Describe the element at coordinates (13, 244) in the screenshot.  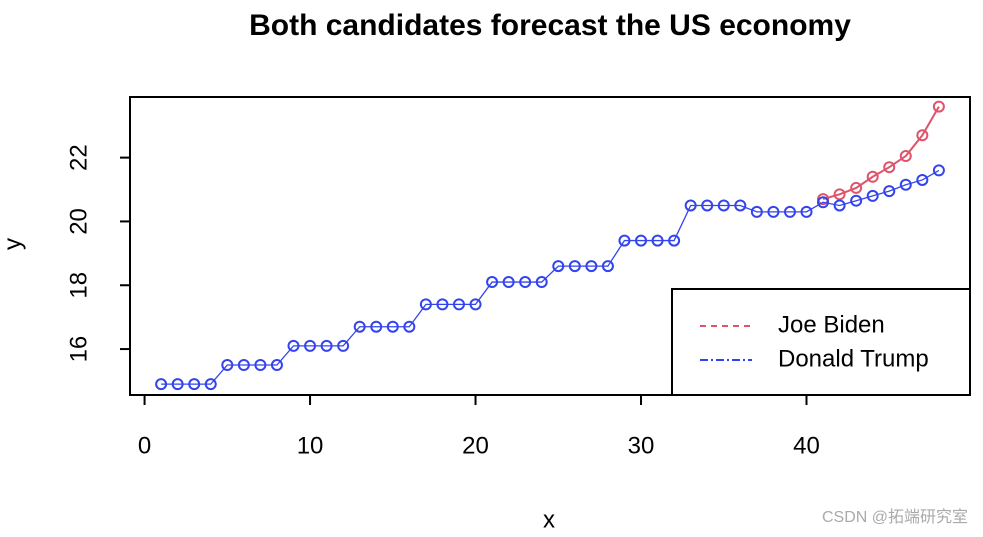
I see `y-axis-label: y` at that location.